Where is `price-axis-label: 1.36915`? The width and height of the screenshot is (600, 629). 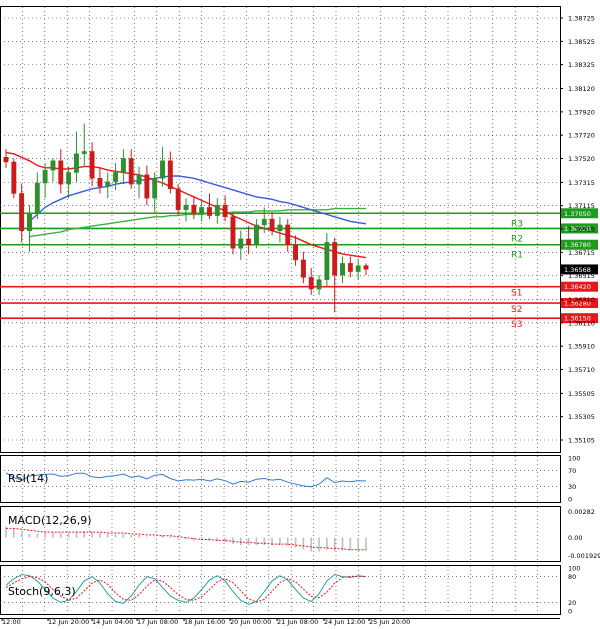 price-axis-label: 1.36915 is located at coordinates (581, 230).